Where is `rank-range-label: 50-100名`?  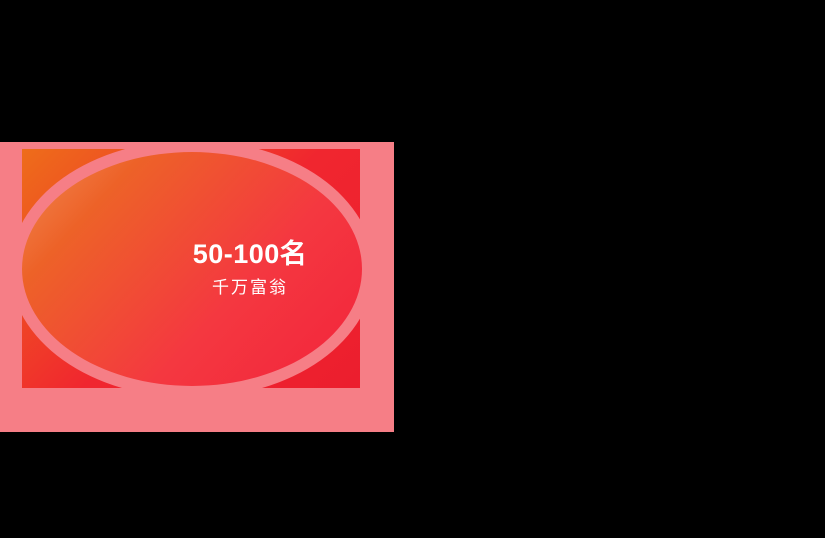 rank-range-label: 50-100名 is located at coordinates (250, 254).